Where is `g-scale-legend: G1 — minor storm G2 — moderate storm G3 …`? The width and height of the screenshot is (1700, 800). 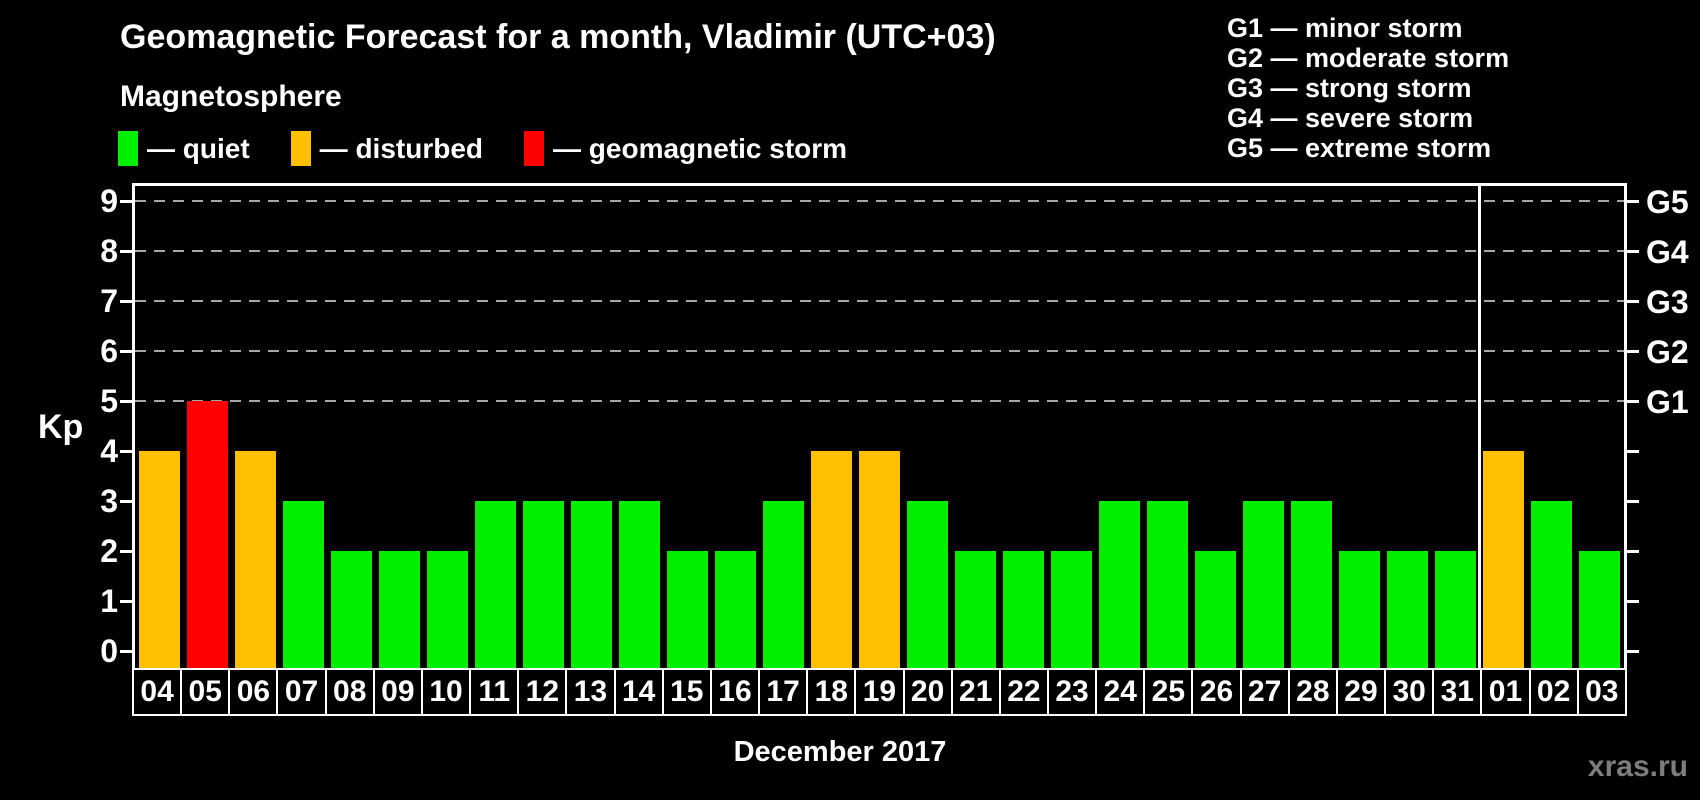
g-scale-legend: G1 — minor storm G2 — moderate storm G3 … is located at coordinates (1368, 88).